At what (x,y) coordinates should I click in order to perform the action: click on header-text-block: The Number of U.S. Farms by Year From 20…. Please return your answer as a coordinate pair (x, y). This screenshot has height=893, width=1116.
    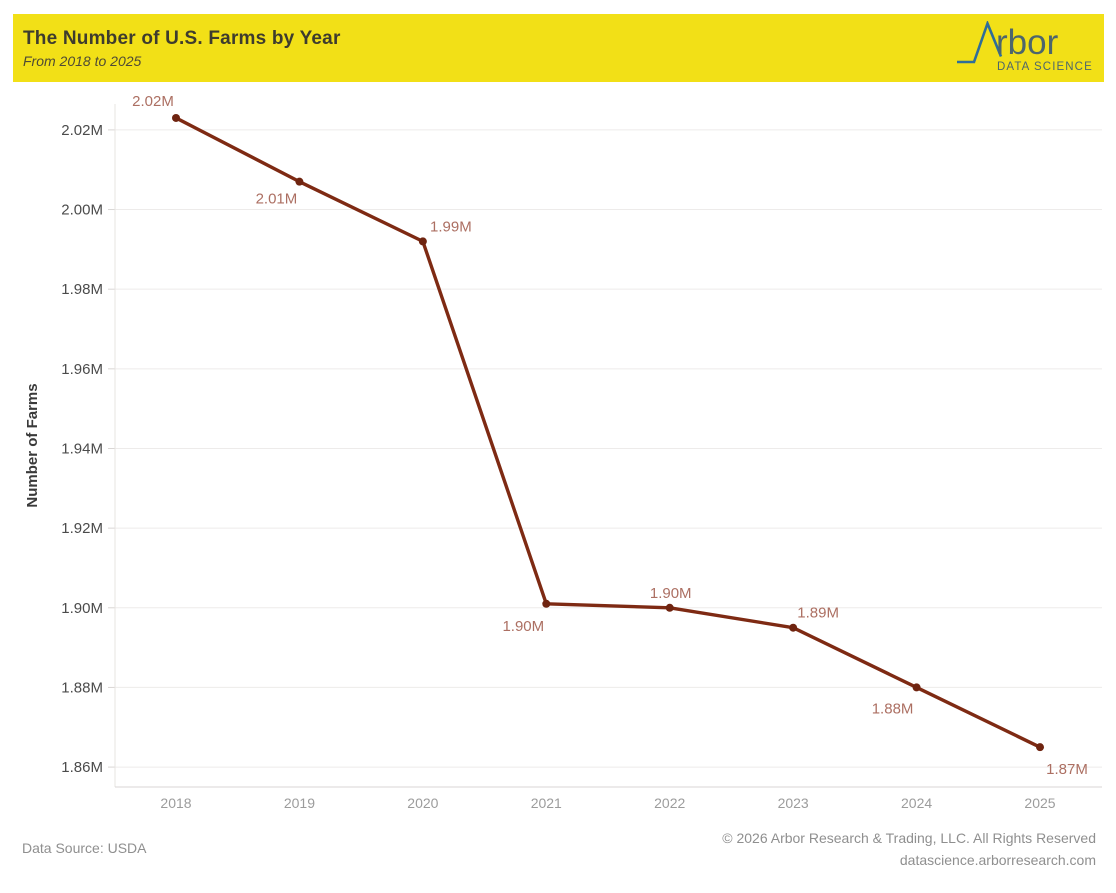
    Looking at the image, I should click on (182, 48).